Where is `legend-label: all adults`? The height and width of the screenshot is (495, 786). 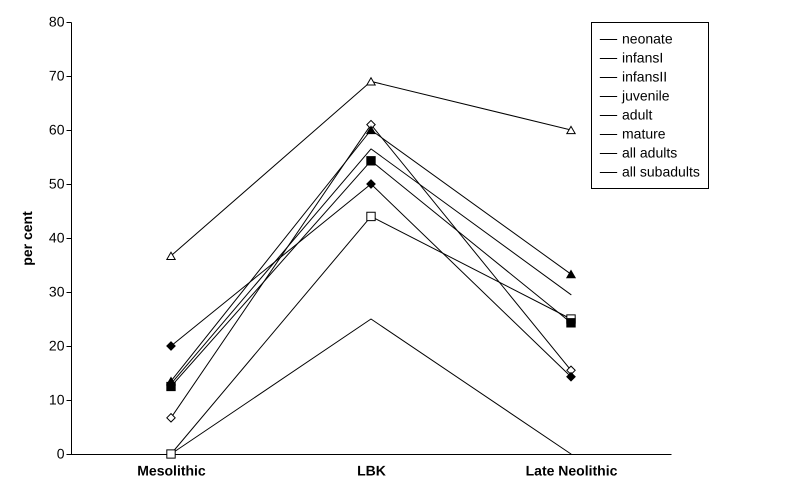 legend-label: all adults is located at coordinates (650, 152).